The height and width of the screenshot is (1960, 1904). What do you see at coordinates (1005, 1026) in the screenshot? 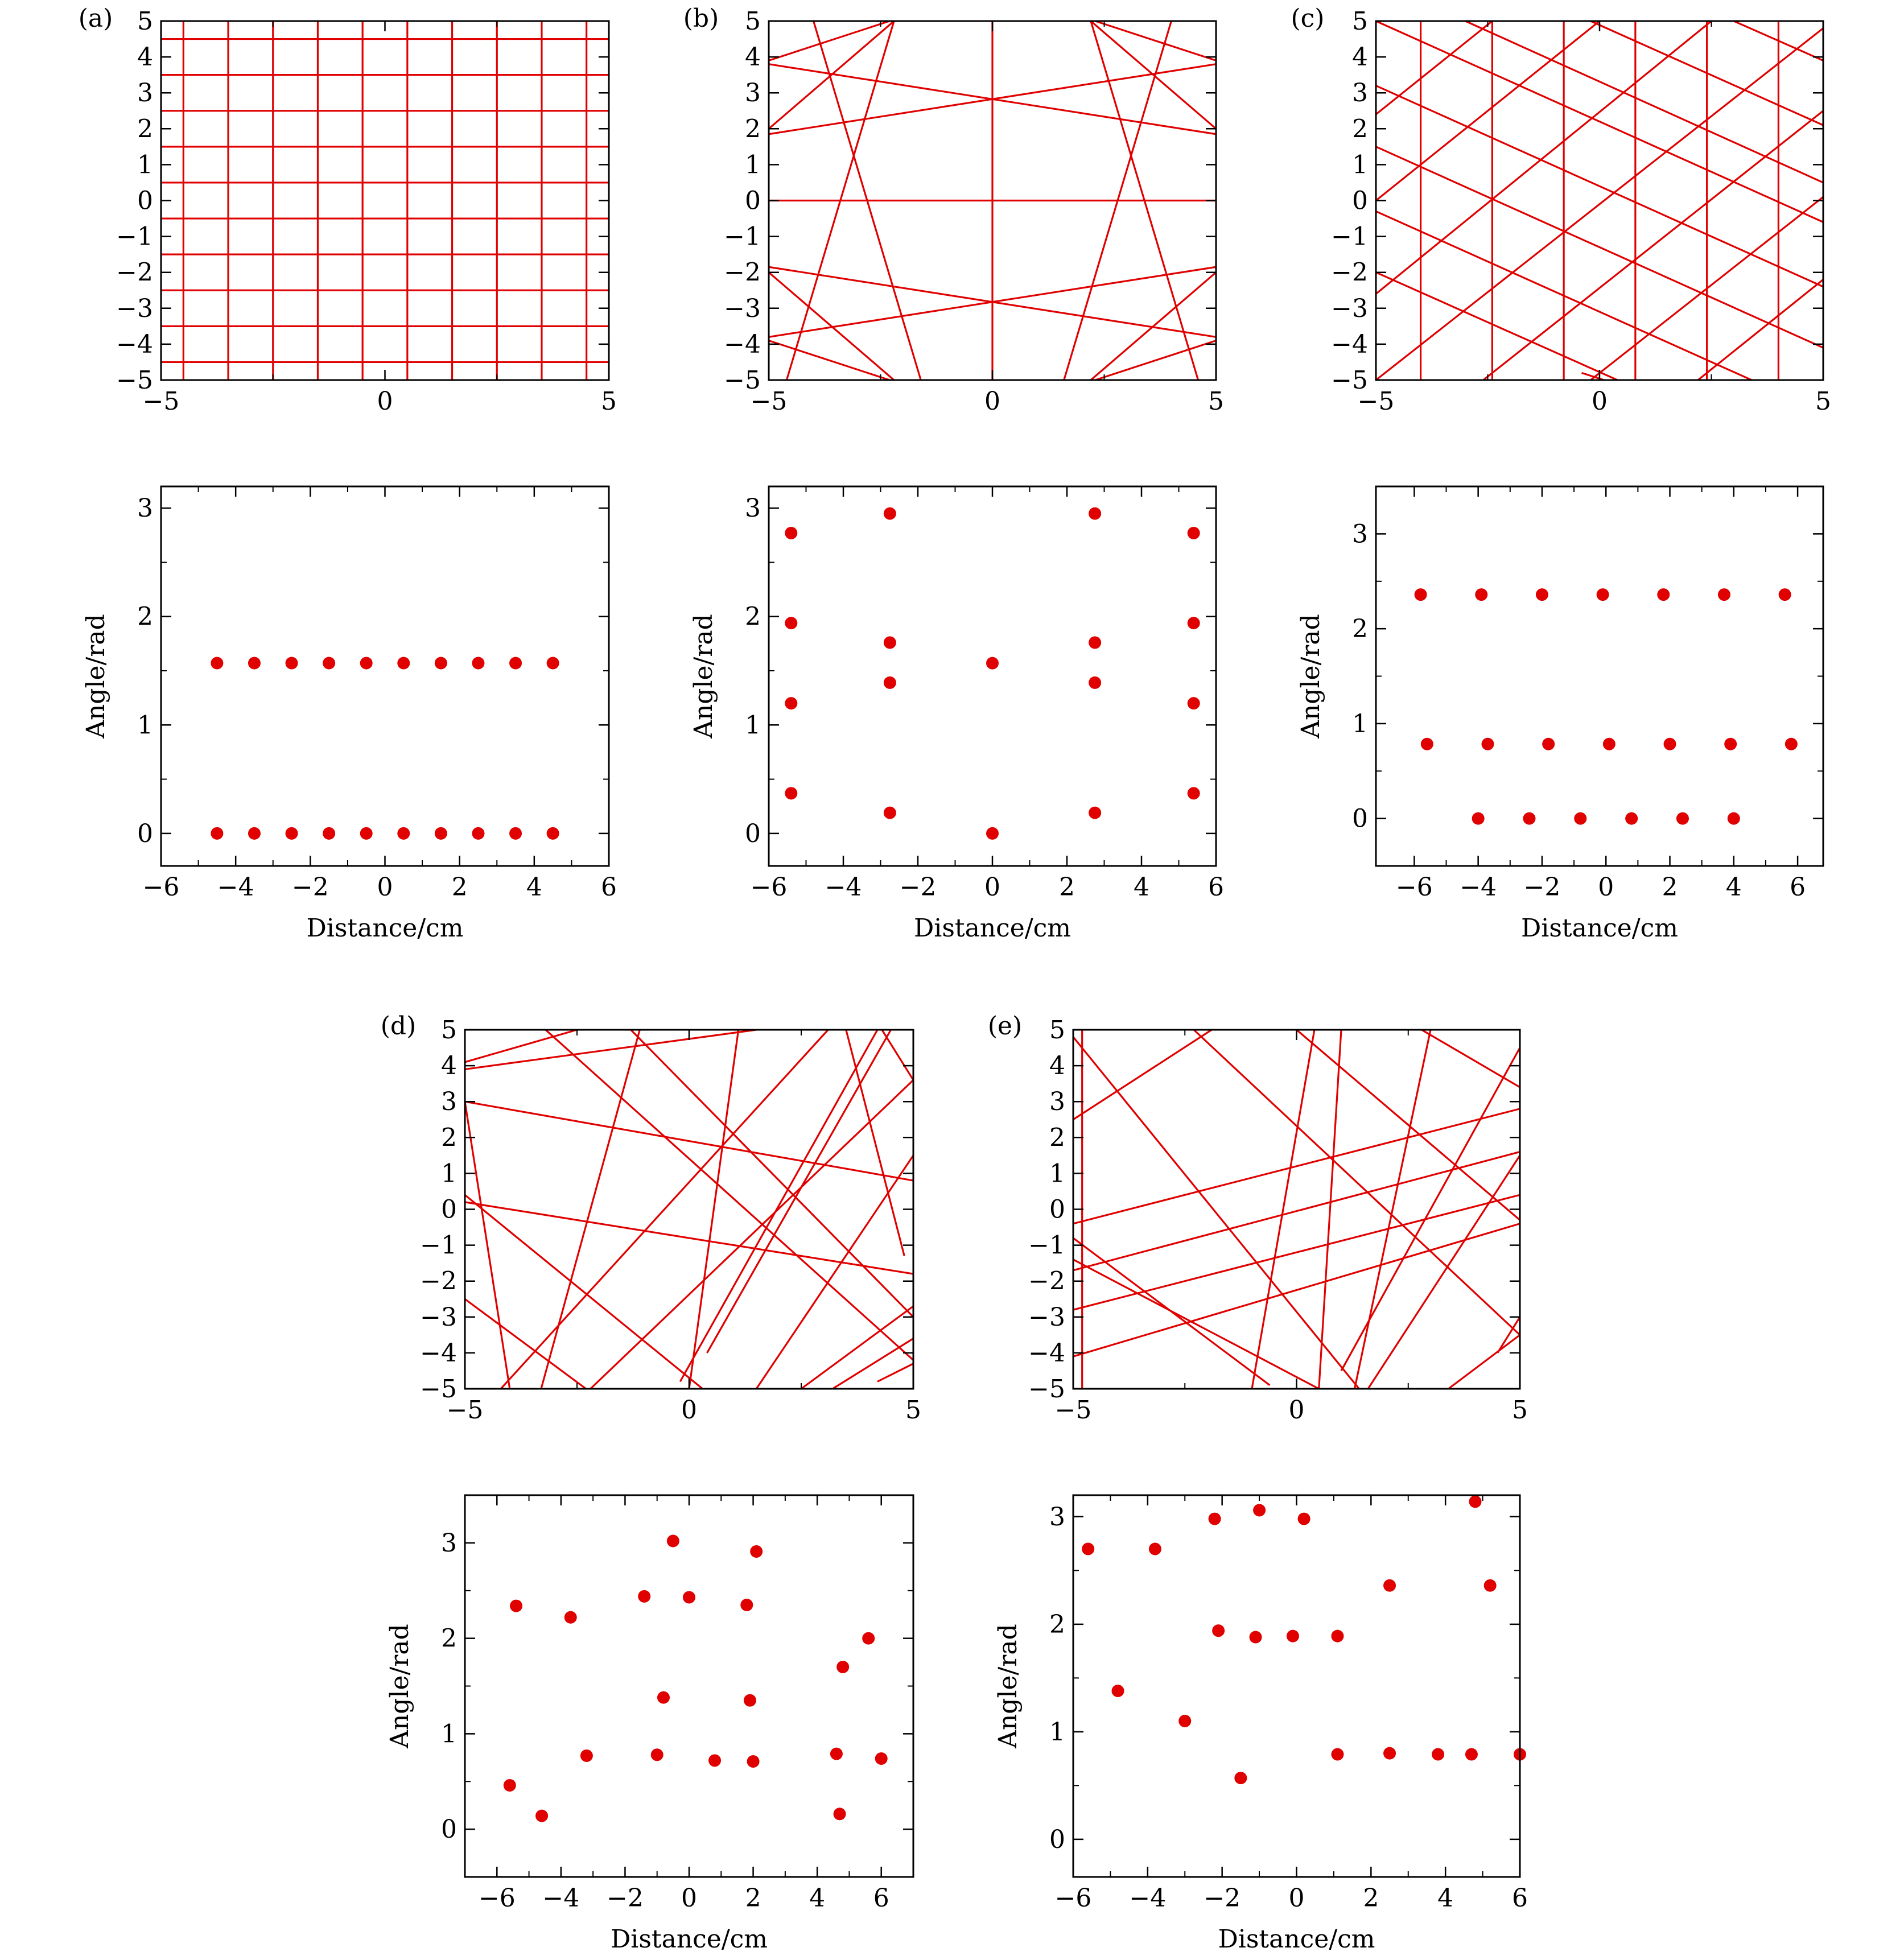
I see `panel-label-e: (e)` at bounding box center [1005, 1026].